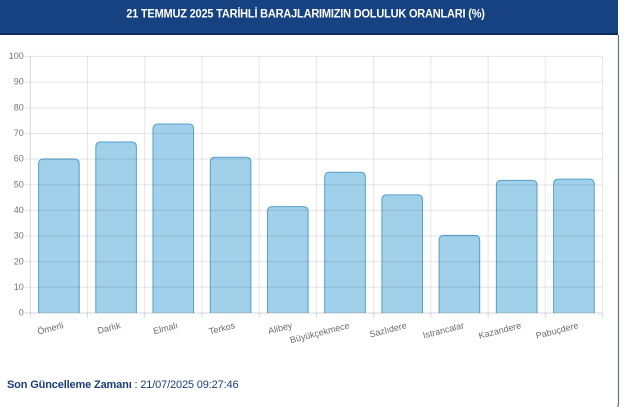 This screenshot has height=407, width=640. I want to click on svg-text: Pabuçdere, so click(557, 330).